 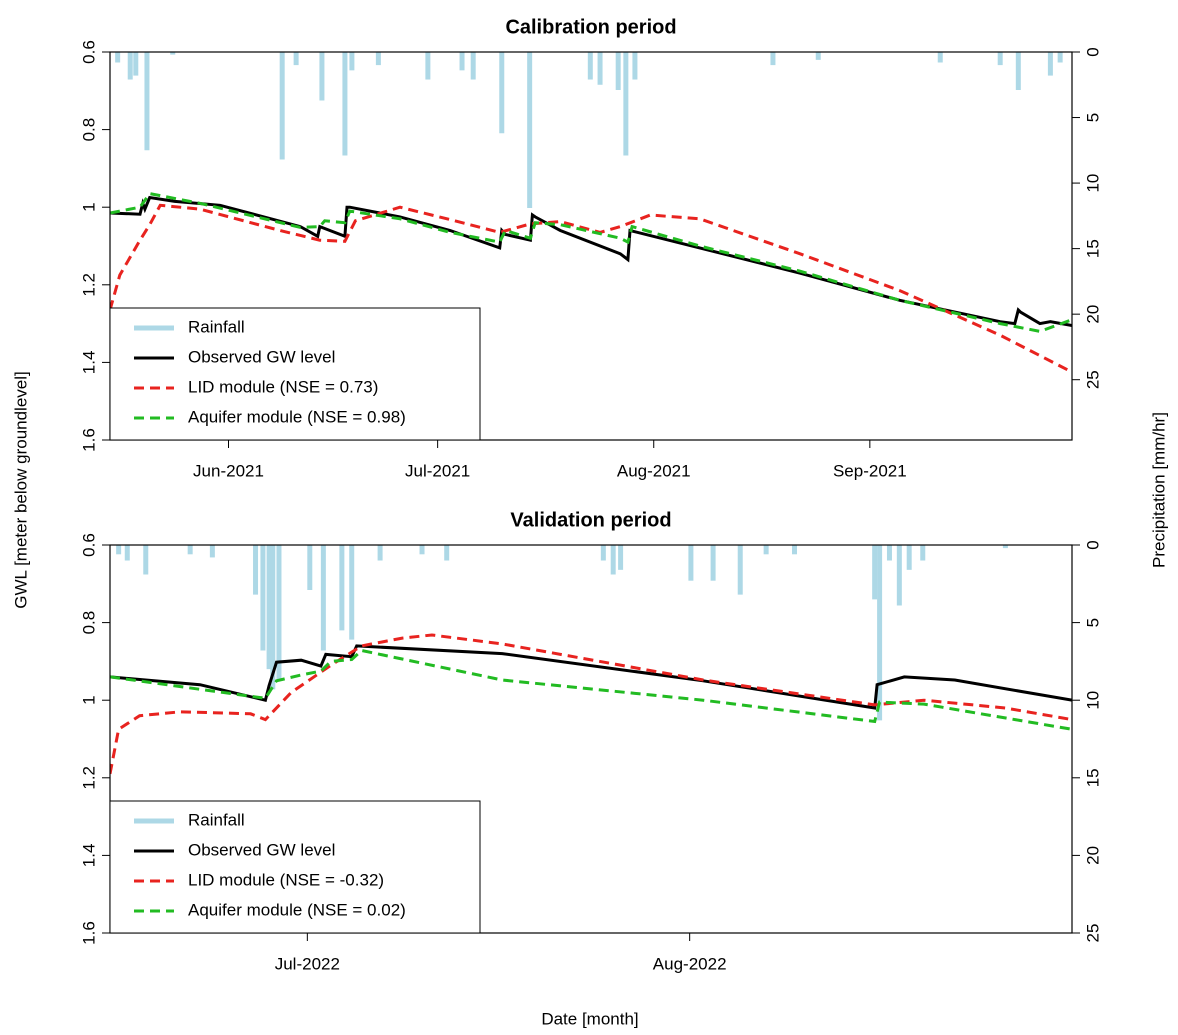 What do you see at coordinates (283, 386) in the screenshot?
I see `legend-label: LID module (NSE = 0.73)` at bounding box center [283, 386].